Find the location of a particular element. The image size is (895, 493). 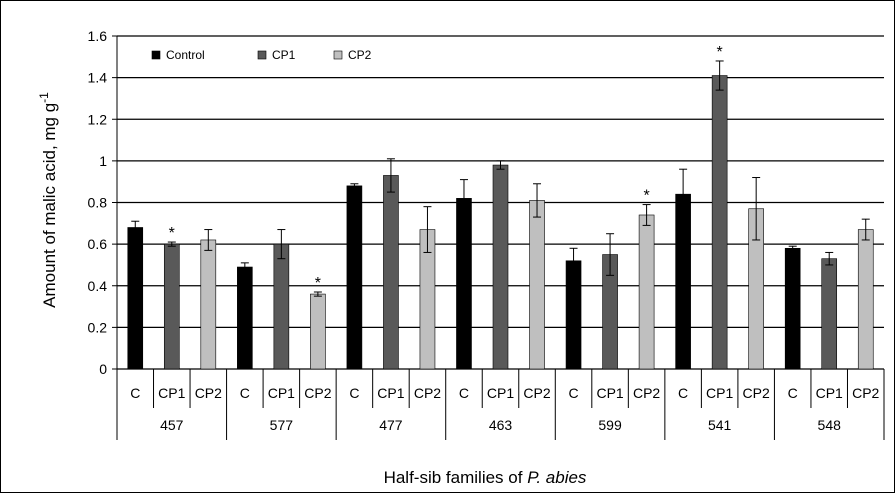

y-tick-label: 0 is located at coordinates (103, 369).